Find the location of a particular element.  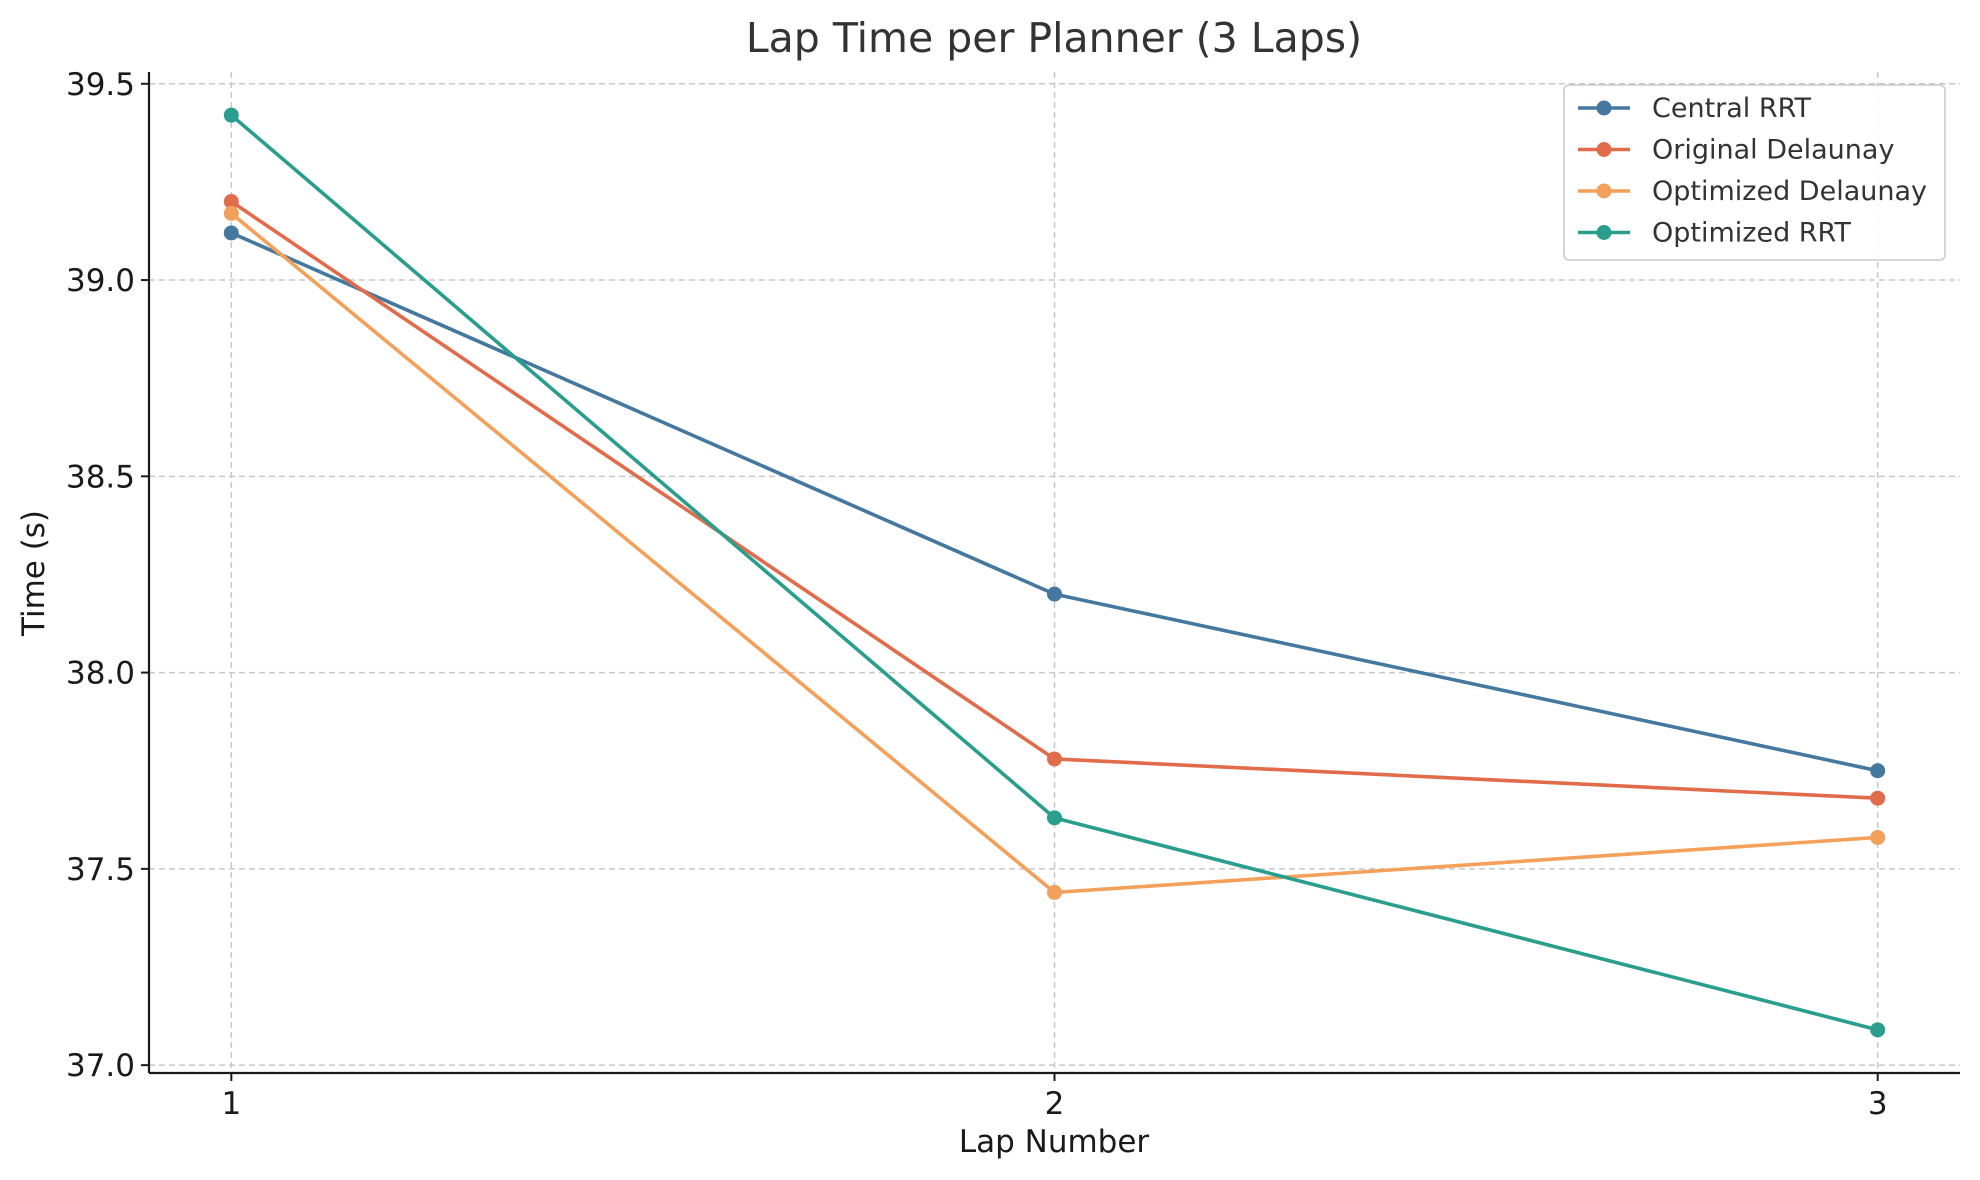

y-tick-label: 37.0 is located at coordinates (100, 1066).